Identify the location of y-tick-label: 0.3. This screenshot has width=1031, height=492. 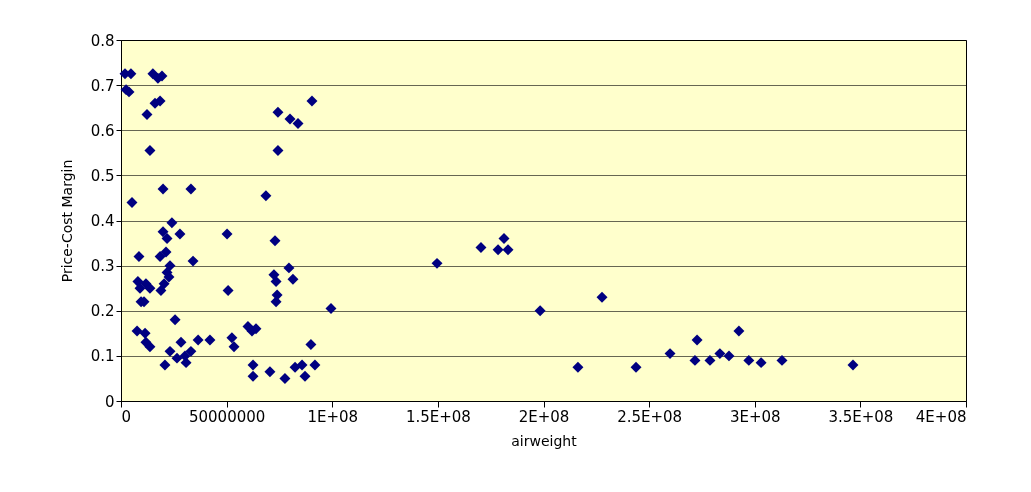
(102, 266).